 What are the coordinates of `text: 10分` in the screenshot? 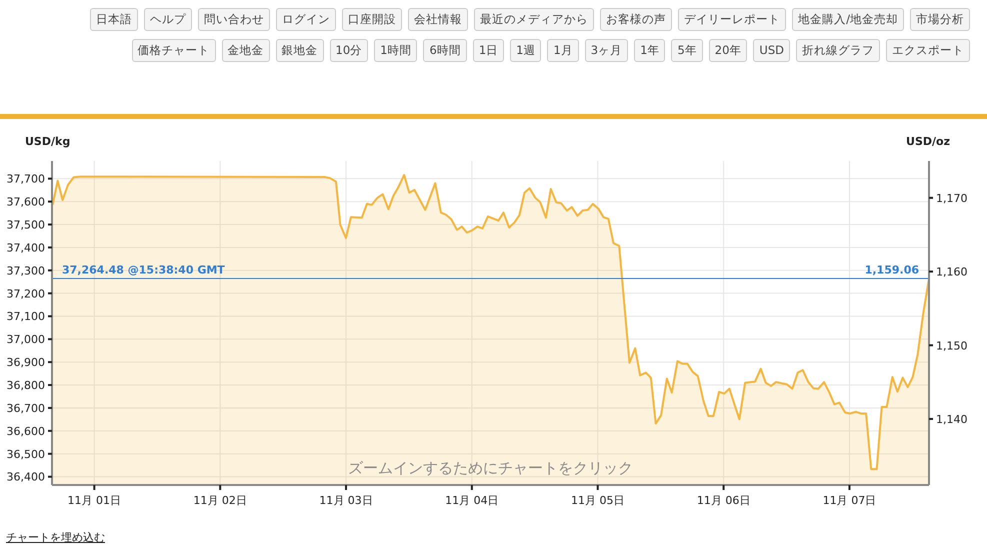 It's located at (349, 50).